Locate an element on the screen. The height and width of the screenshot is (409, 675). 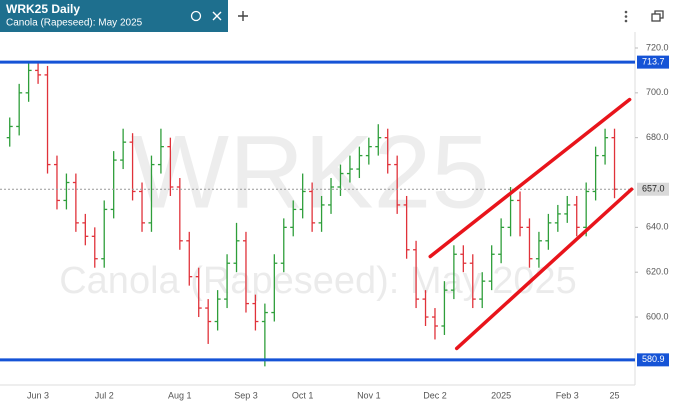
x-tick-label: Dec 2 is located at coordinates (435, 395).